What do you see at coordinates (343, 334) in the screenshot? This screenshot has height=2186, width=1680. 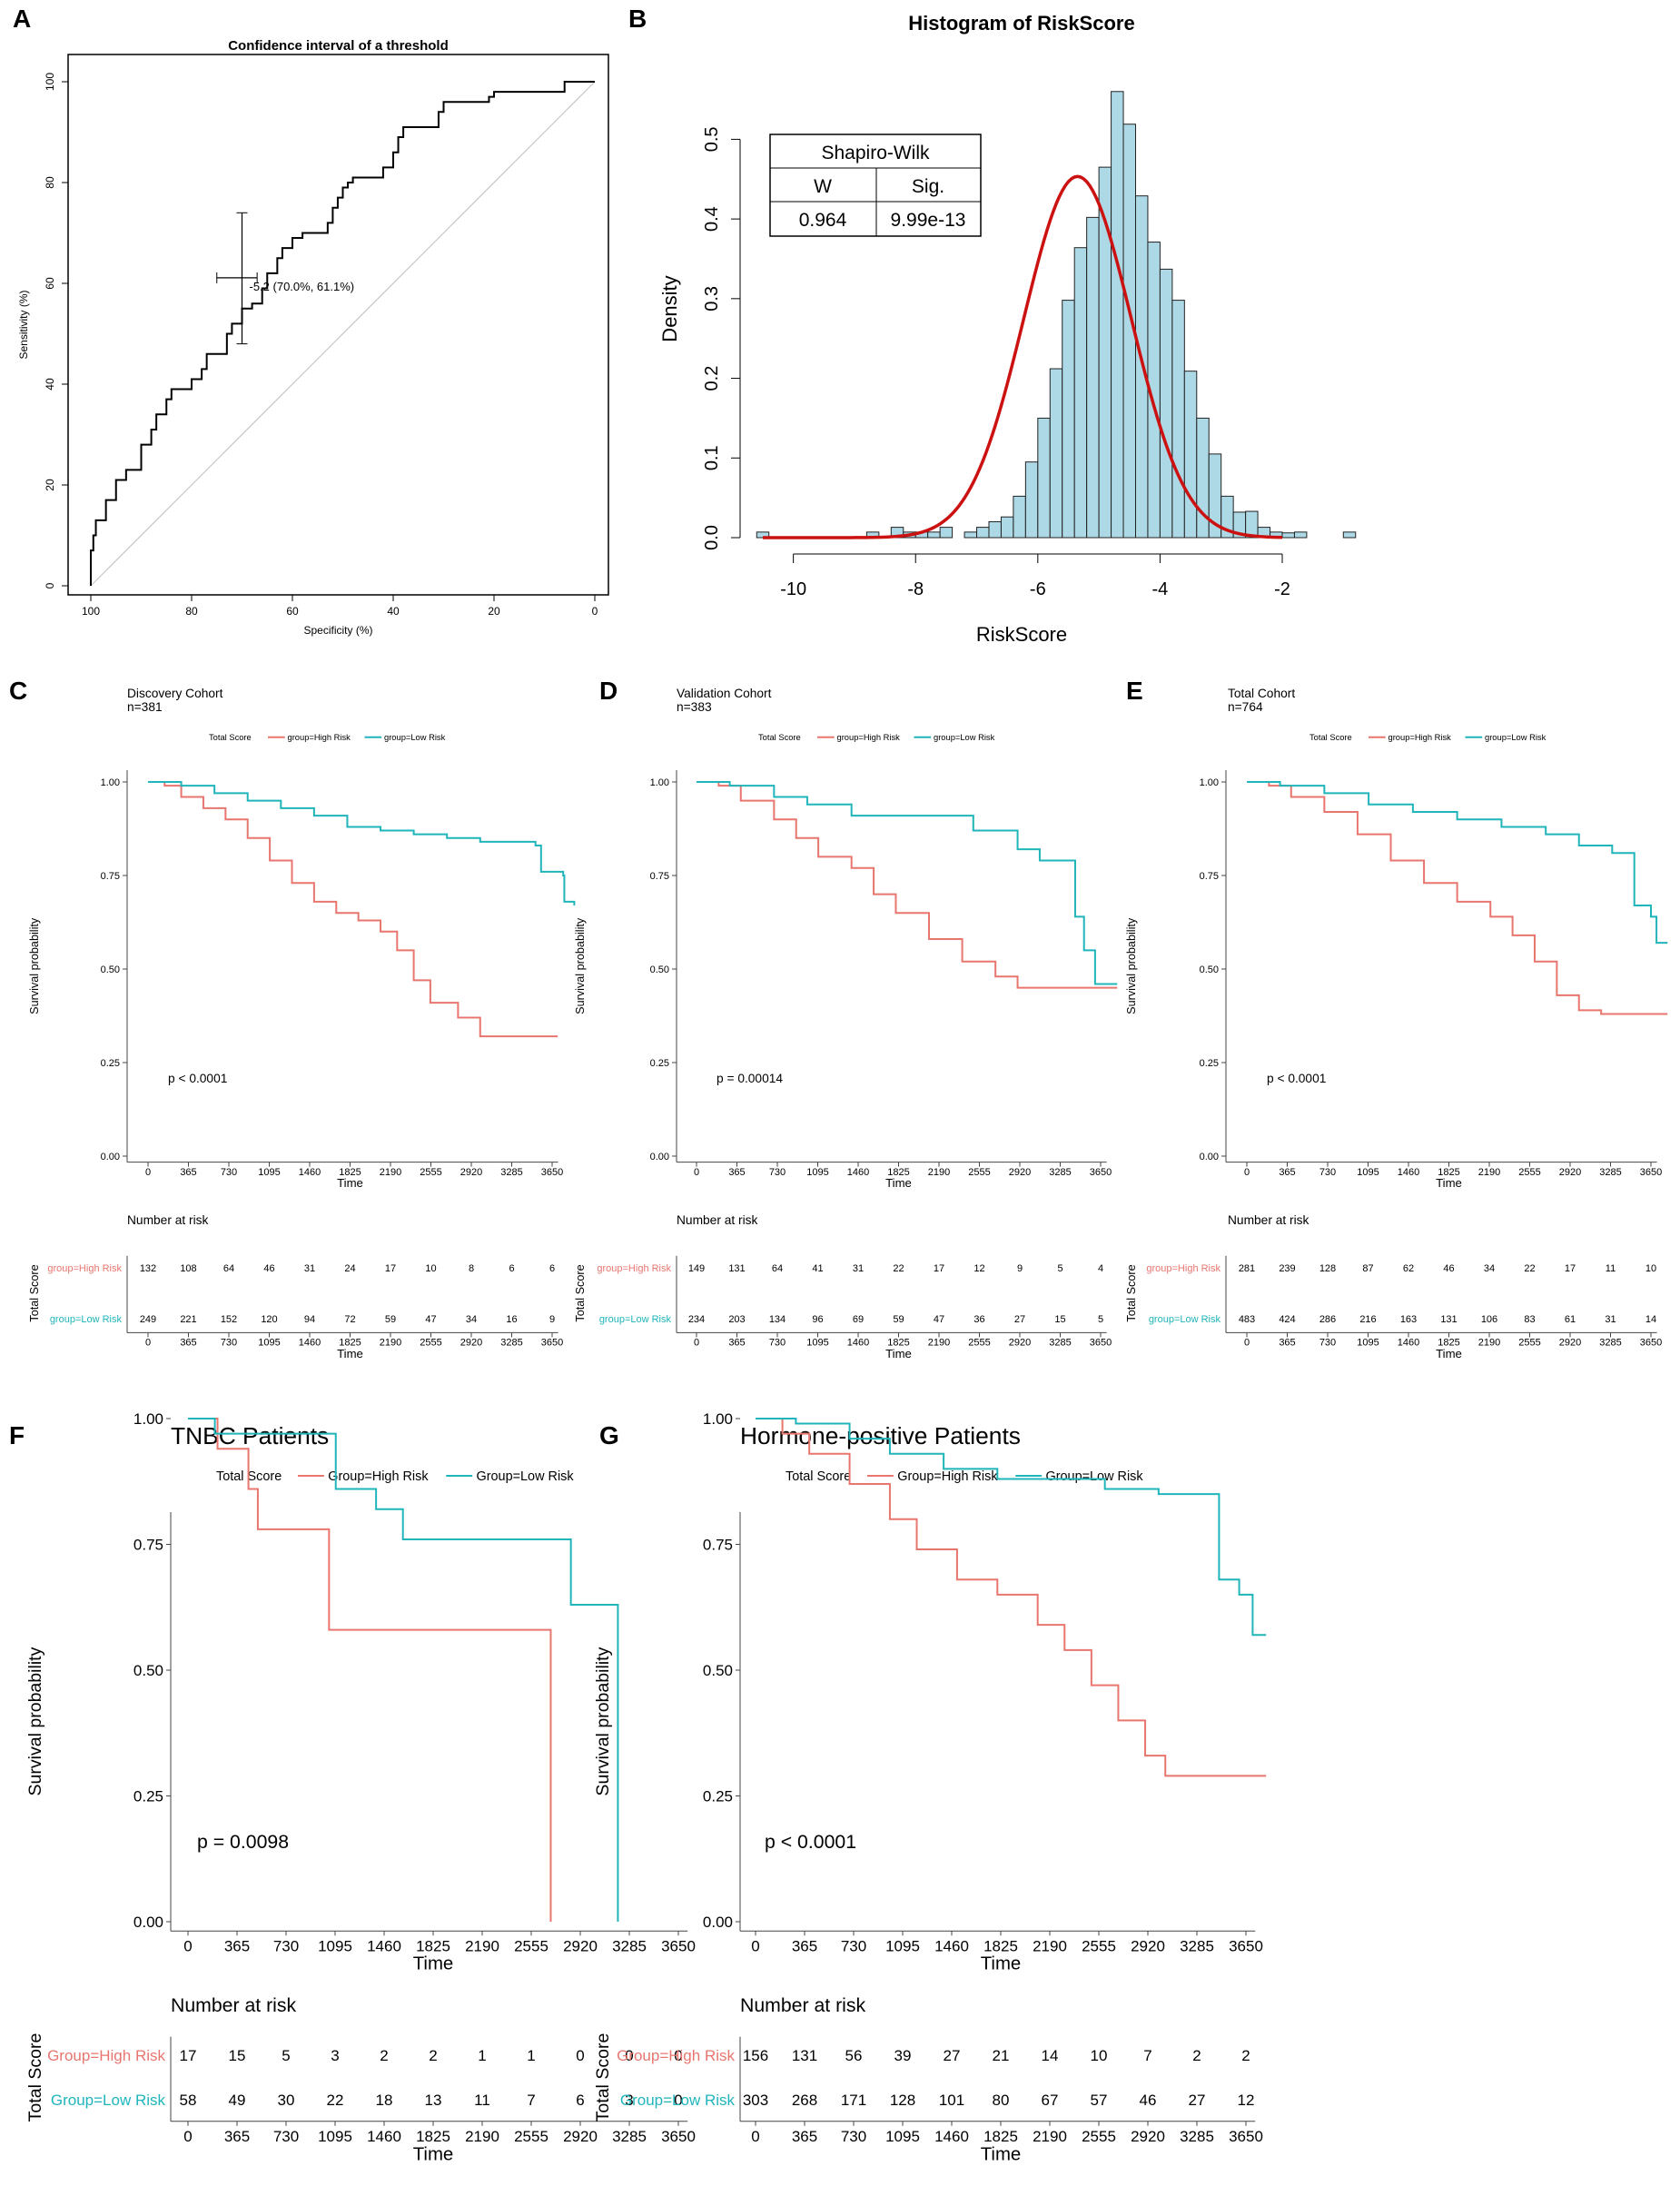 I see `diagonal-line` at bounding box center [343, 334].